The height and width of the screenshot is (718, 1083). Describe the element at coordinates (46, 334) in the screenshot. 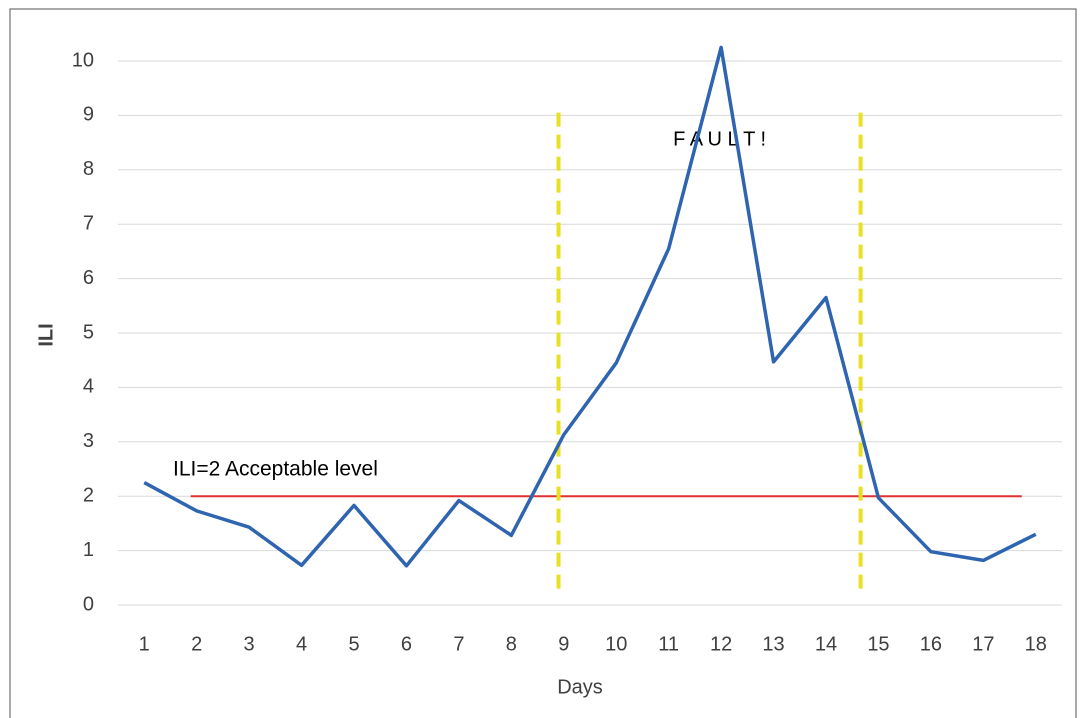

I see `y-axis-title: ILI` at that location.